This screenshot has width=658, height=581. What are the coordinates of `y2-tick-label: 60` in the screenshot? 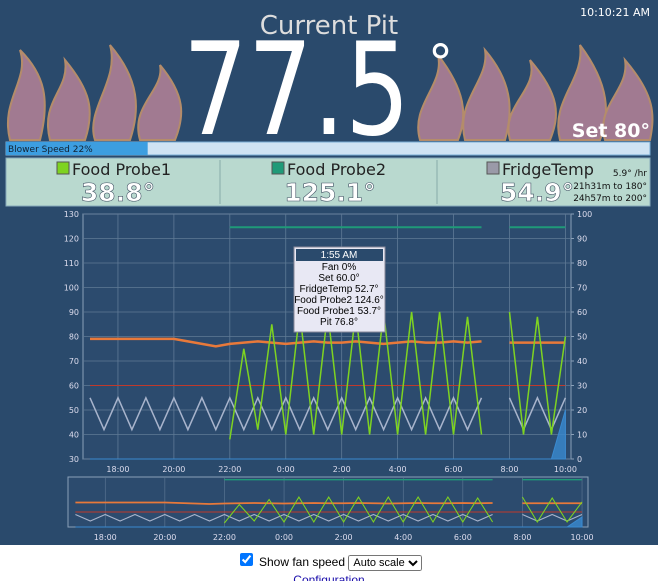 It's located at (582, 312).